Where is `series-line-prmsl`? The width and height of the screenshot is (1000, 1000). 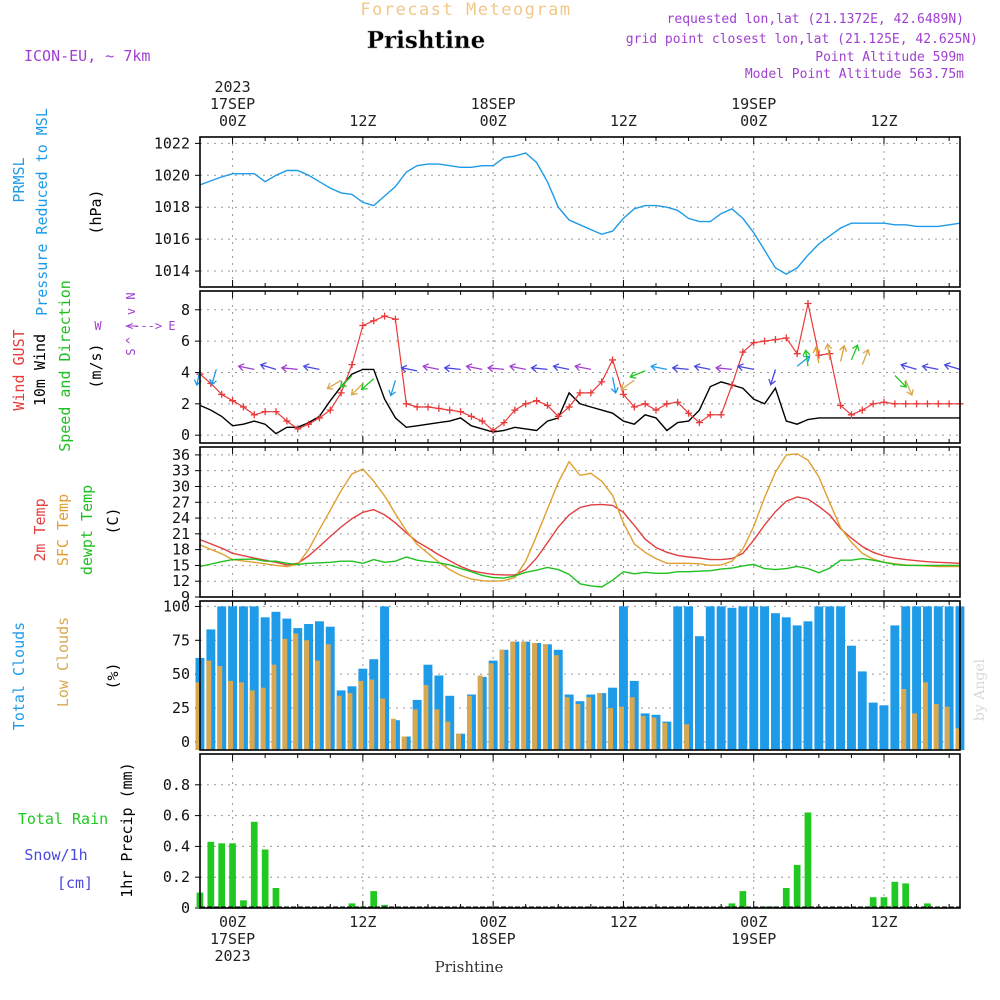
series-line-prmsl is located at coordinates (580, 214).